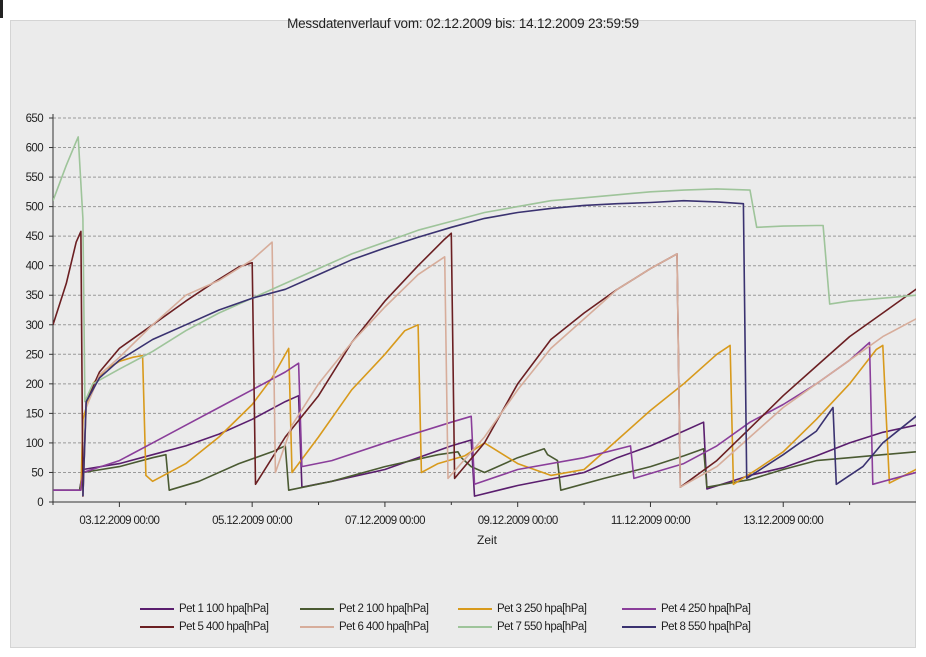 The image size is (926, 657). I want to click on y-tick-label: 300, so click(35, 326).